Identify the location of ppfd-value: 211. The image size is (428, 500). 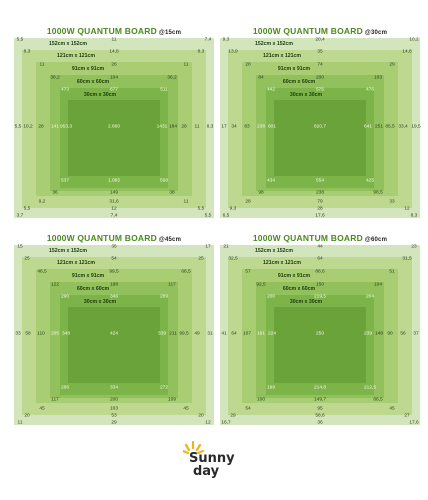
(173, 334).